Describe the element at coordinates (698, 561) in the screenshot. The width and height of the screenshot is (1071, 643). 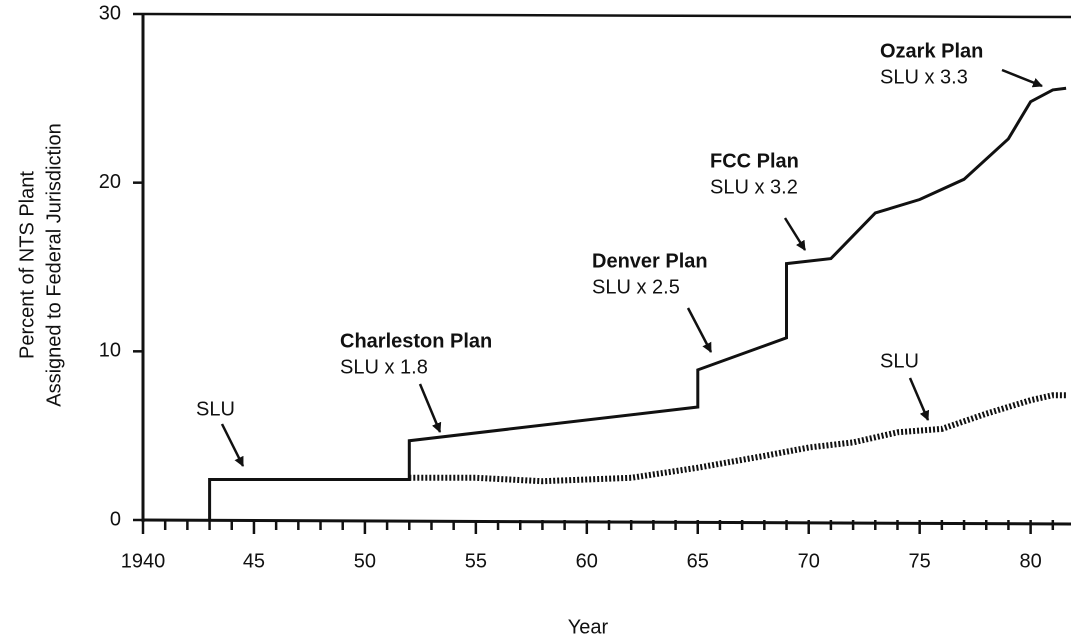
I see `x-tick-label: 65` at that location.